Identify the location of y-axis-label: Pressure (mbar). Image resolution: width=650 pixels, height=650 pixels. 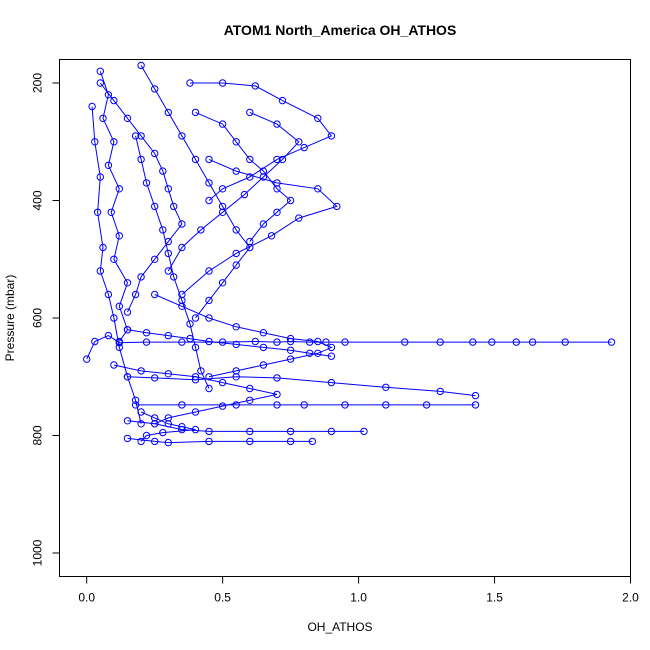
(10, 318).